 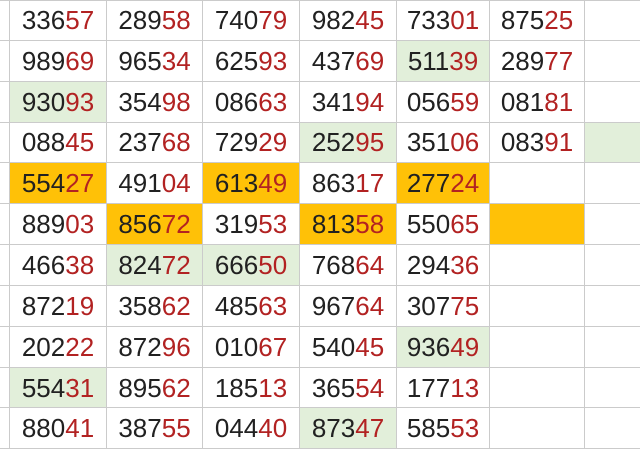 I want to click on number-red-digits: 19, so click(x=80, y=305).